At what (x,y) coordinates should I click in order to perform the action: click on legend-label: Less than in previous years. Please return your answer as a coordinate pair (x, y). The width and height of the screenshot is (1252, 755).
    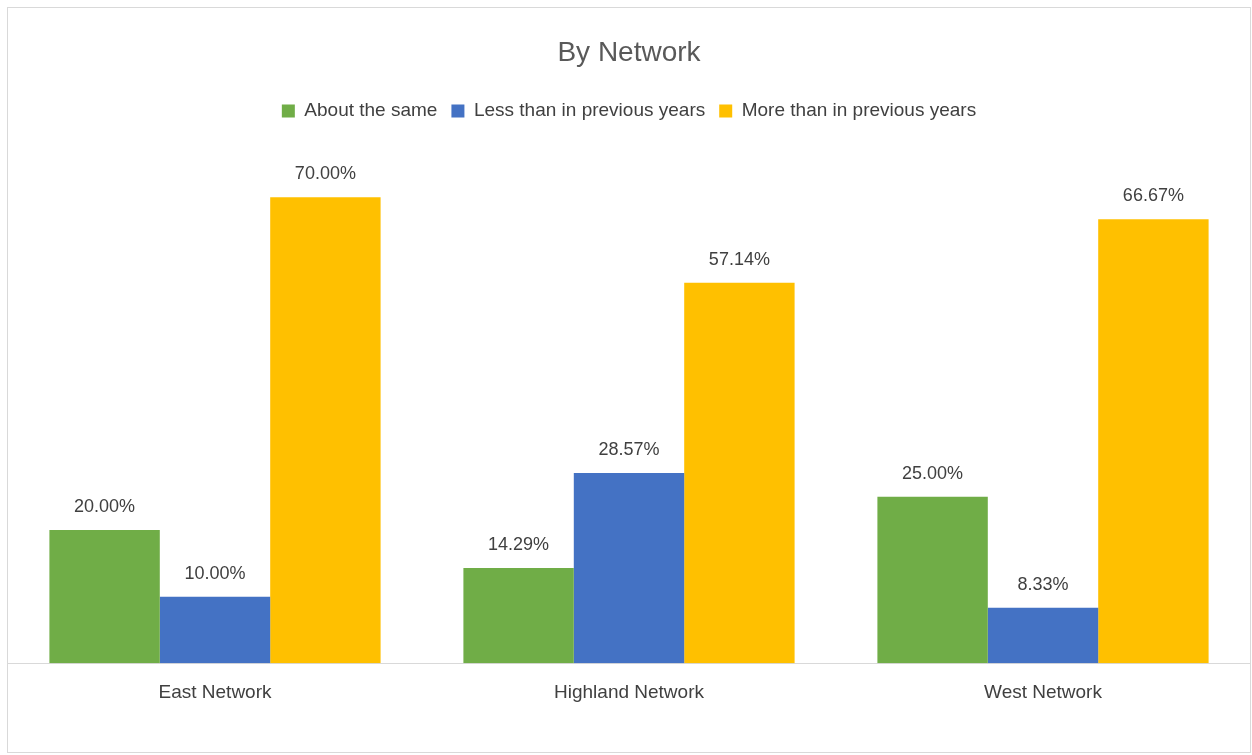
    Looking at the image, I should click on (589, 110).